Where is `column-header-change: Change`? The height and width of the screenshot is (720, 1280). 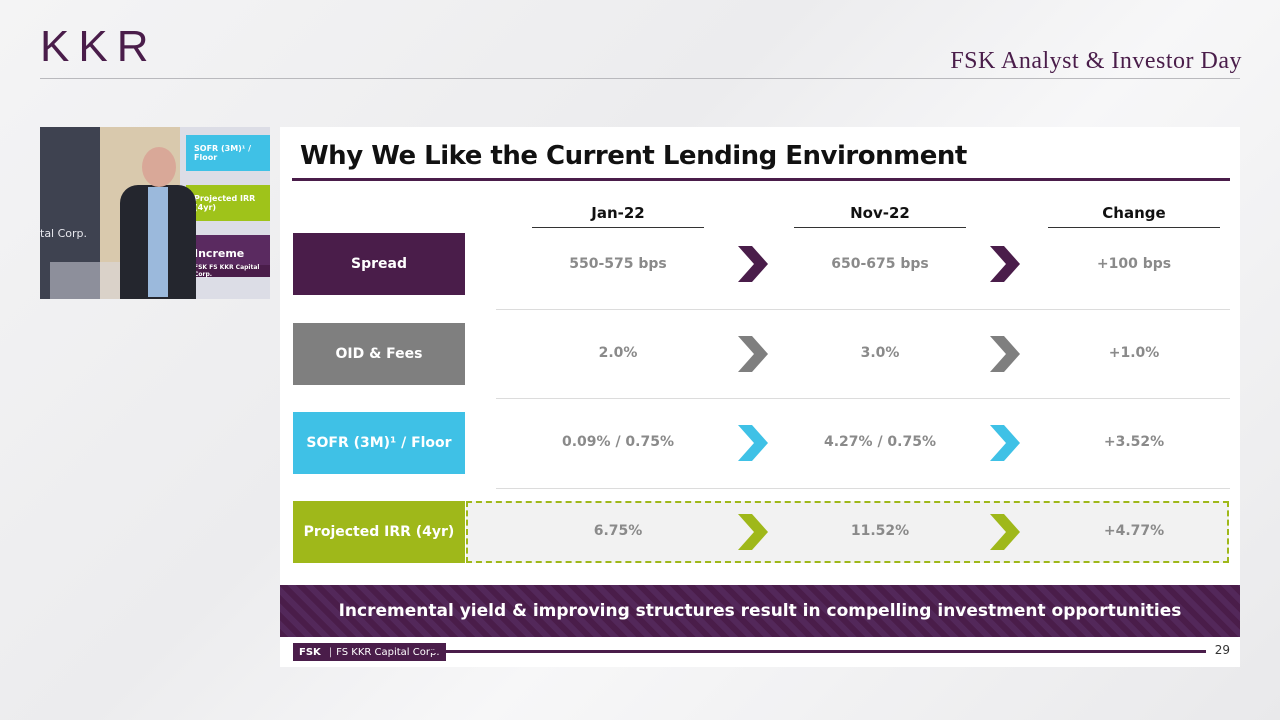 column-header-change: Change is located at coordinates (1134, 216).